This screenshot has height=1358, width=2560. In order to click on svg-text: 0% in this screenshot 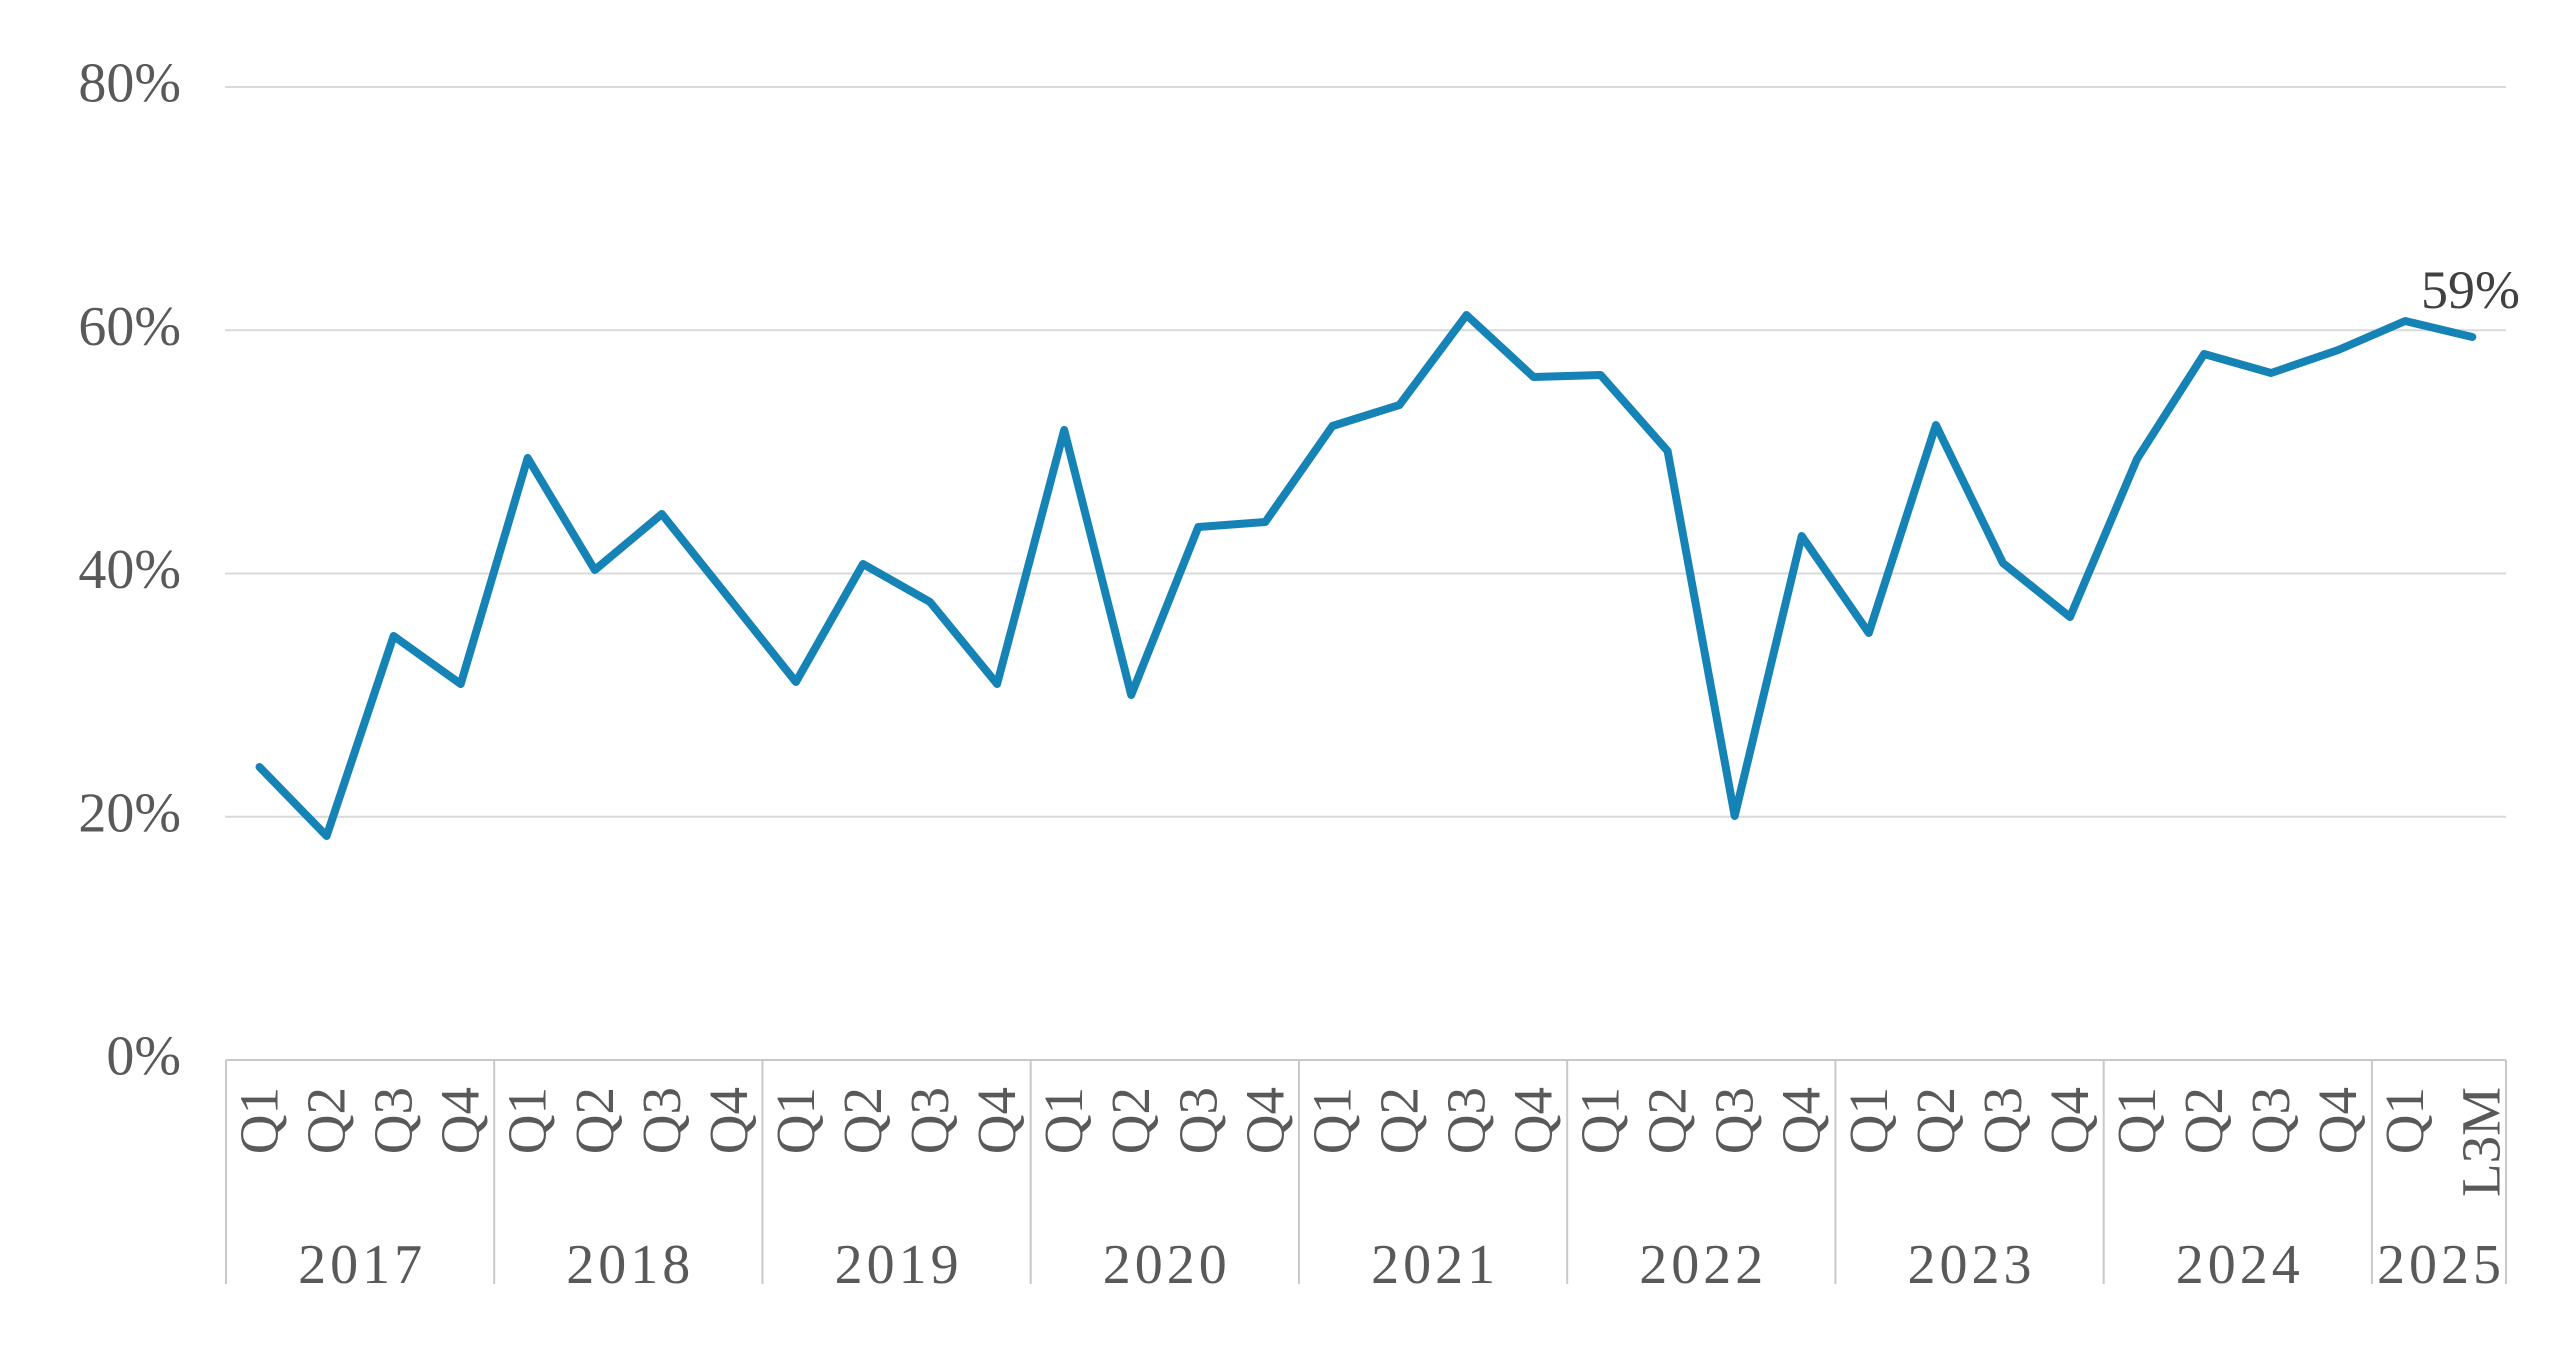, I will do `click(143, 1057)`.